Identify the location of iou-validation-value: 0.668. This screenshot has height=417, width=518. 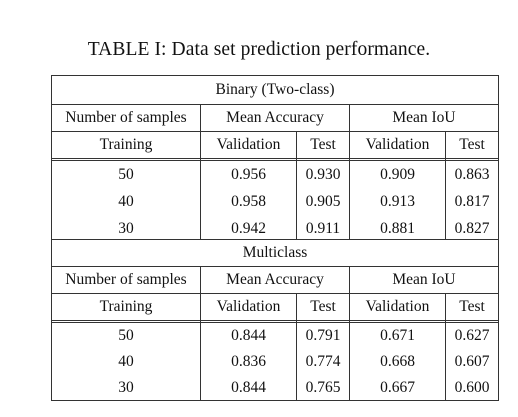
(397, 361).